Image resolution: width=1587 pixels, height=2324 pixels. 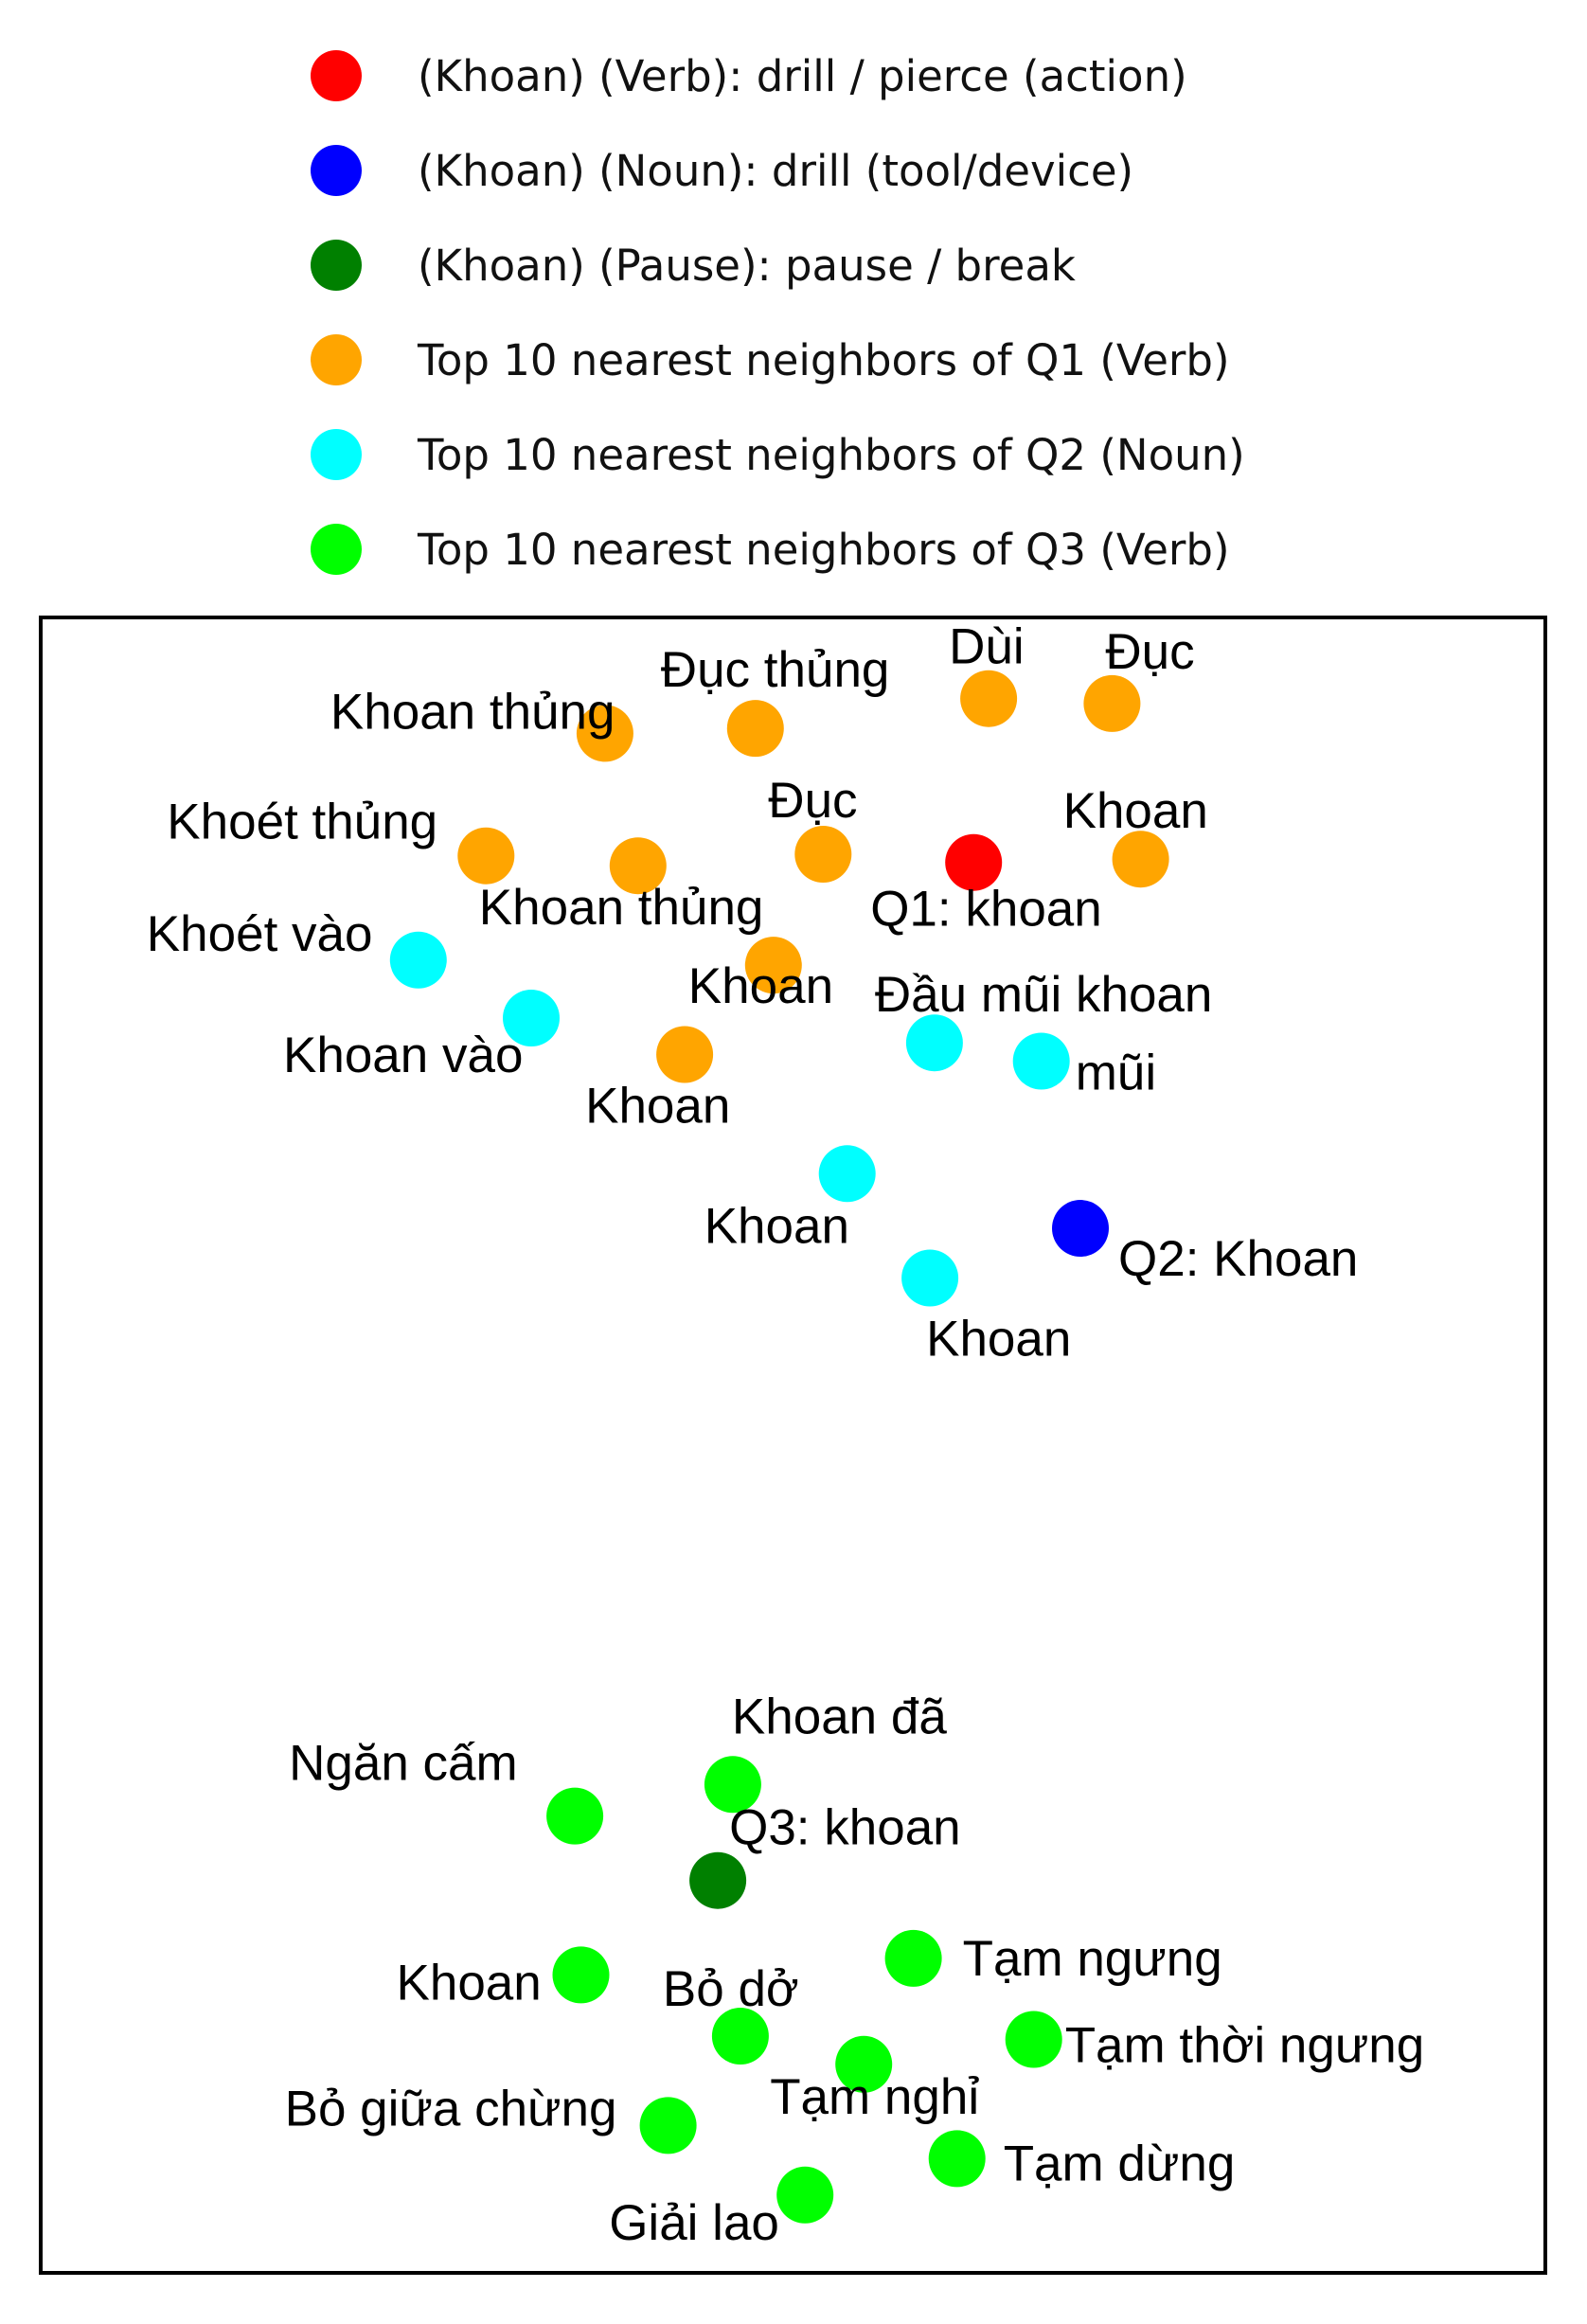 I want to click on point-label: Đầu mũi khoan, so click(x=1044, y=995).